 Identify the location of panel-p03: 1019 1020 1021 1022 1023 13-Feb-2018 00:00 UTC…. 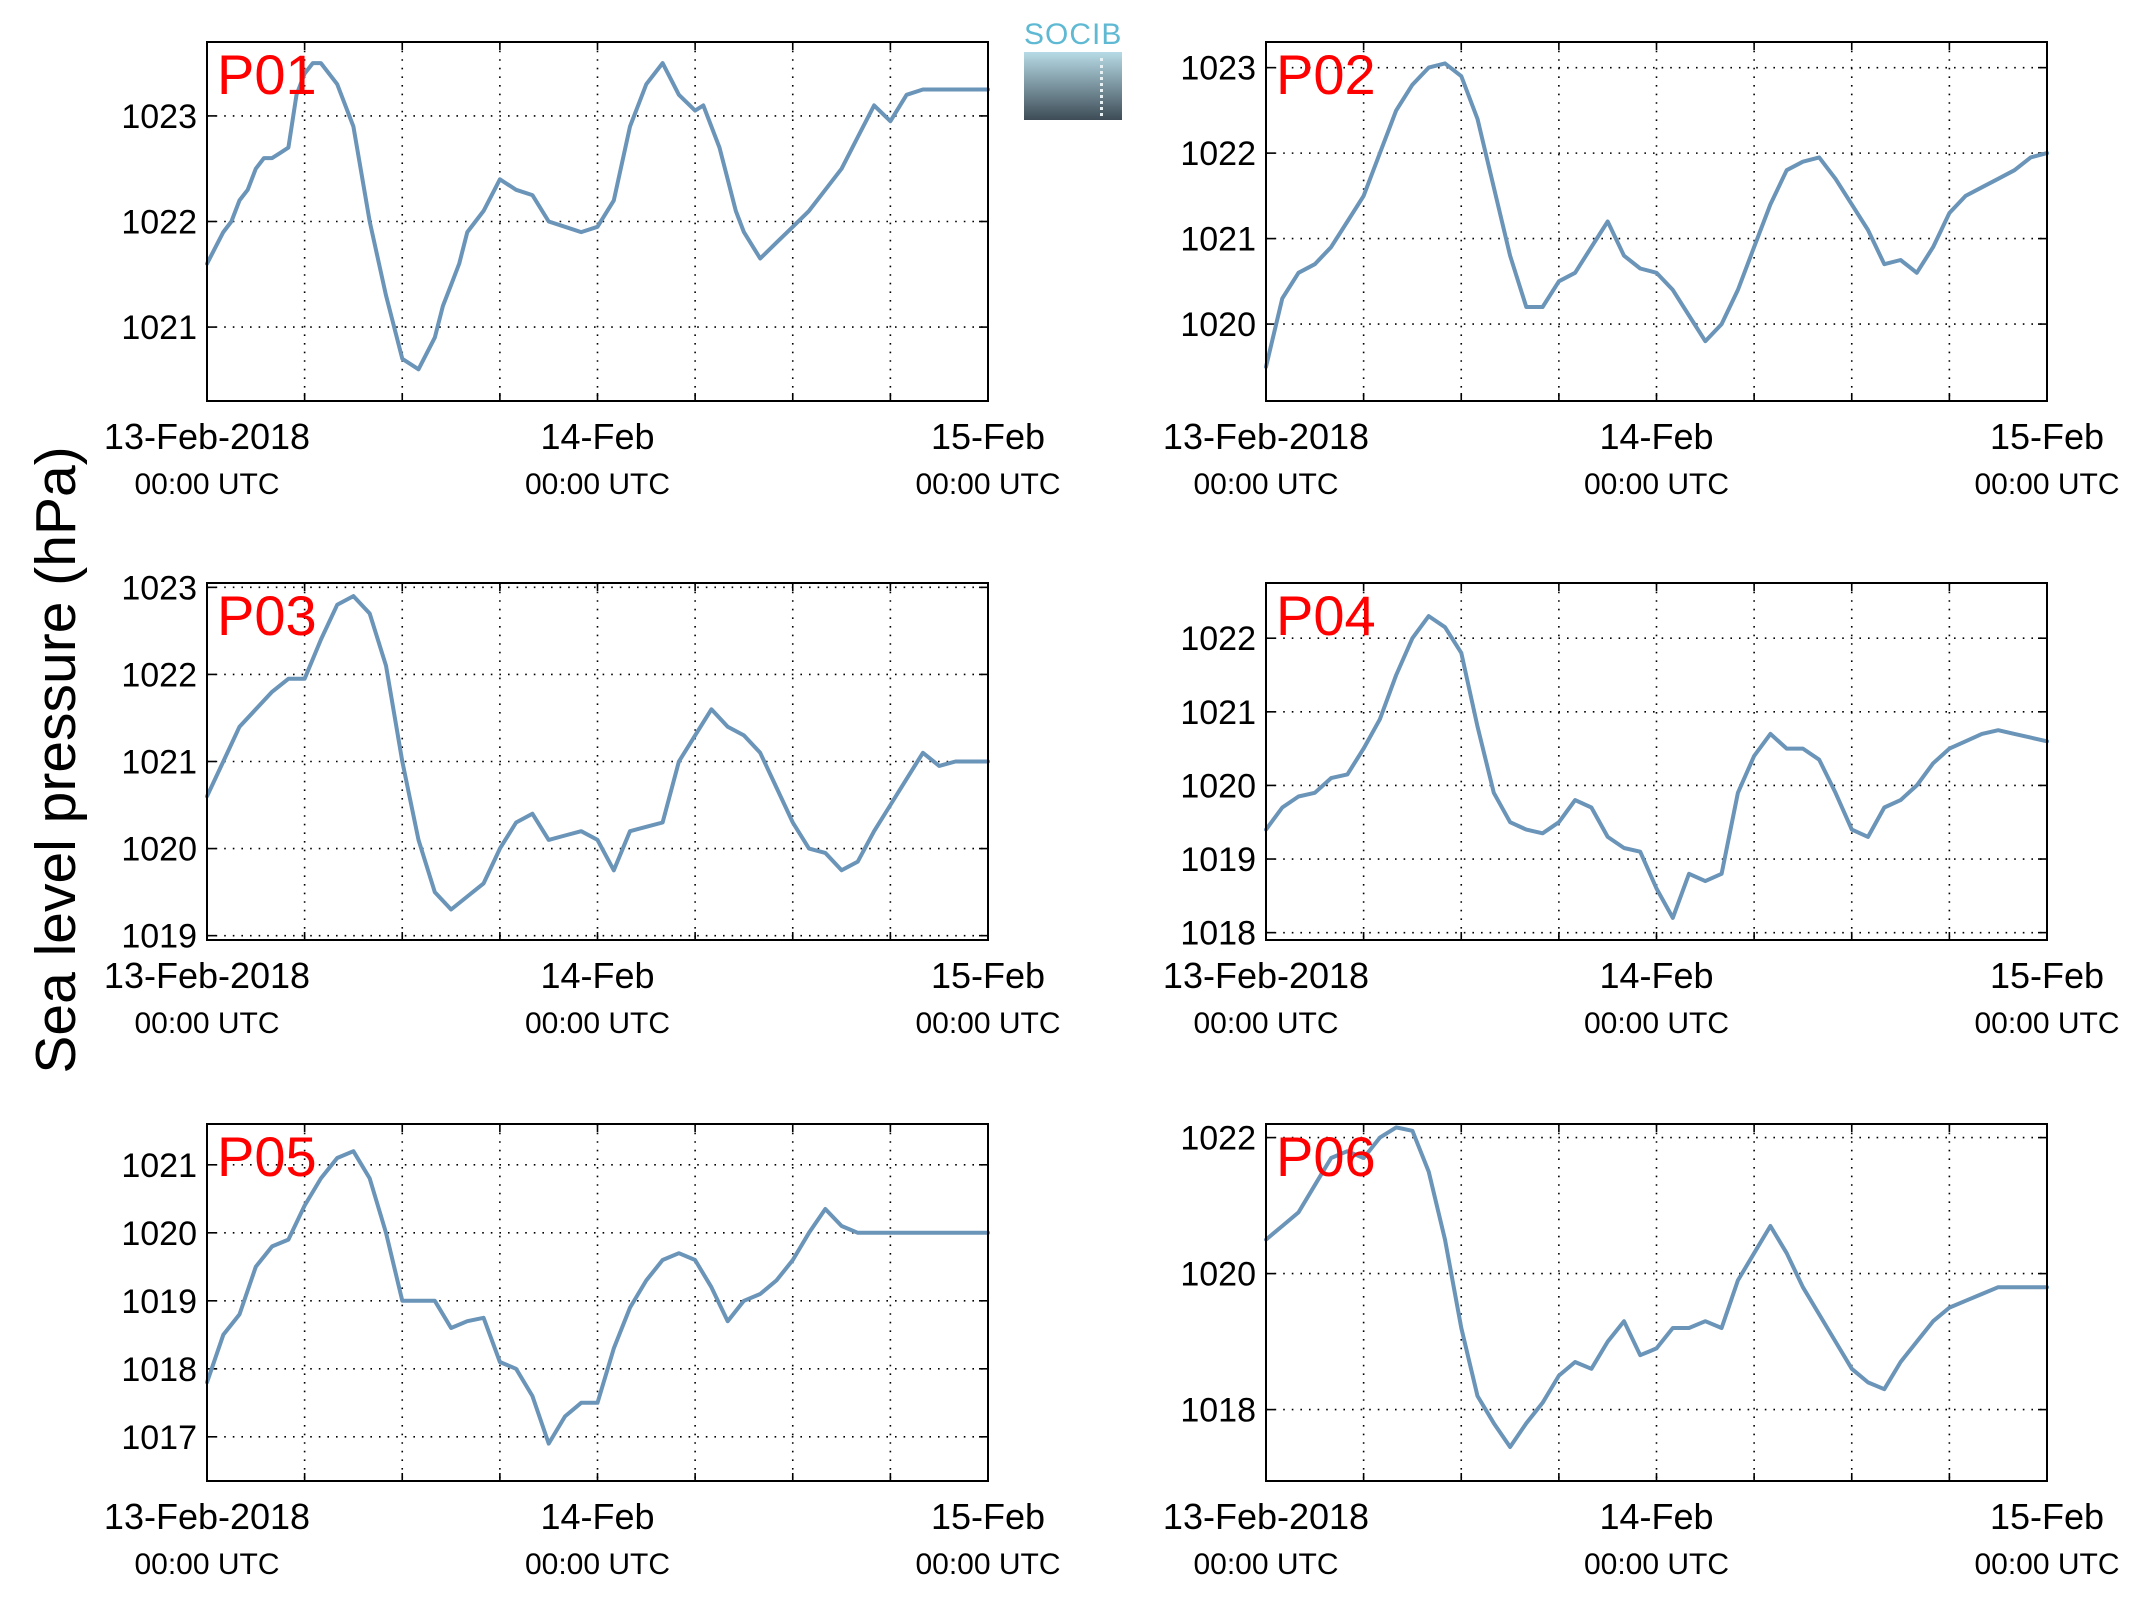
(582, 804).